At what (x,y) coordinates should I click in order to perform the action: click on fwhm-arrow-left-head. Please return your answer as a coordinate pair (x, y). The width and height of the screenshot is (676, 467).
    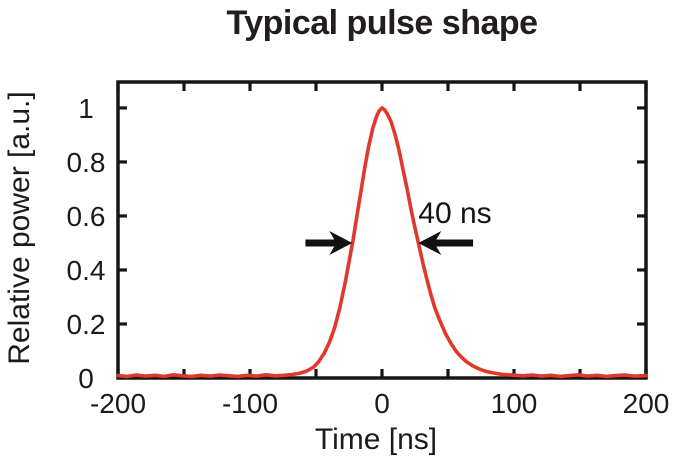
    Looking at the image, I should click on (341, 243).